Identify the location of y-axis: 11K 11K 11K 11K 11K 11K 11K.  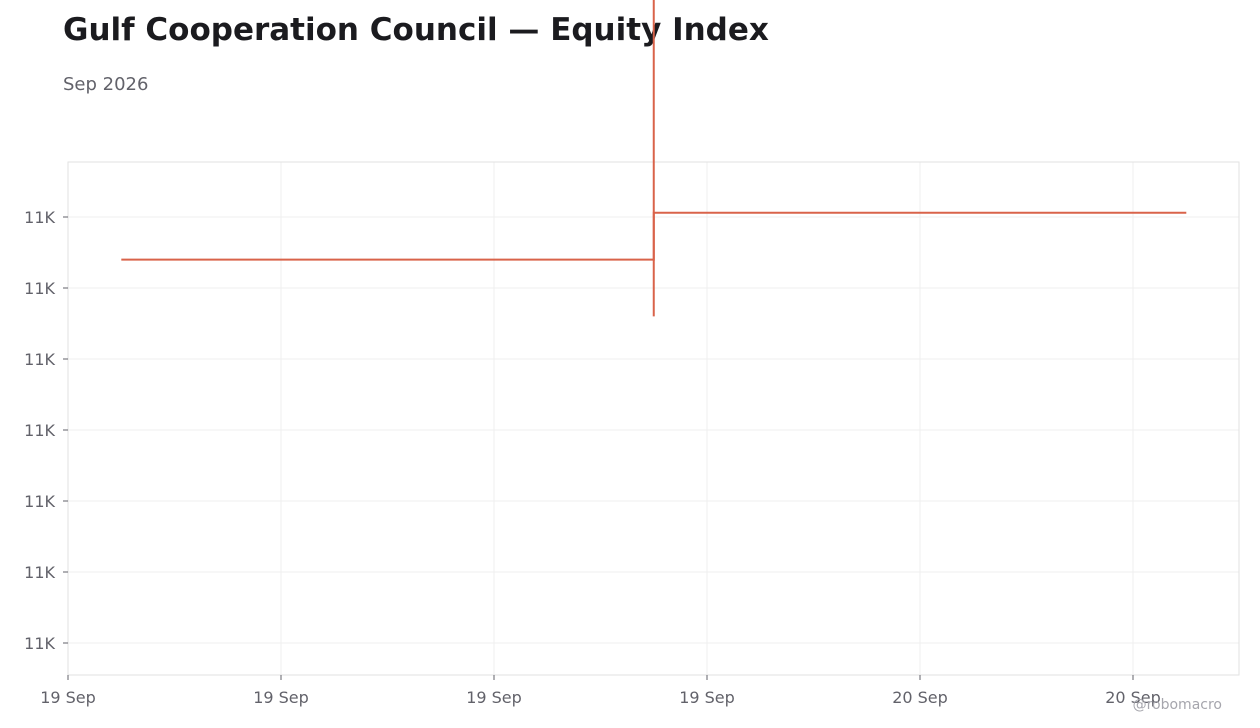
(46, 430).